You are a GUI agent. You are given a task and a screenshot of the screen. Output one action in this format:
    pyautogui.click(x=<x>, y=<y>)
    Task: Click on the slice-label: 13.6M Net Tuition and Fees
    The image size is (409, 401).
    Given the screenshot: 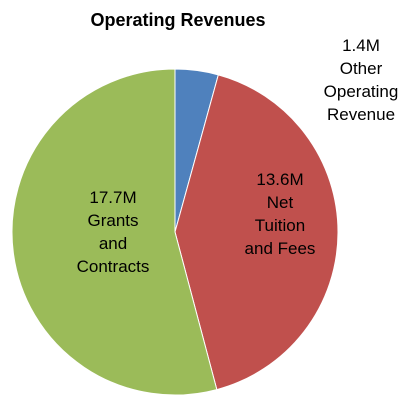 What is the action you would take?
    pyautogui.click(x=280, y=214)
    